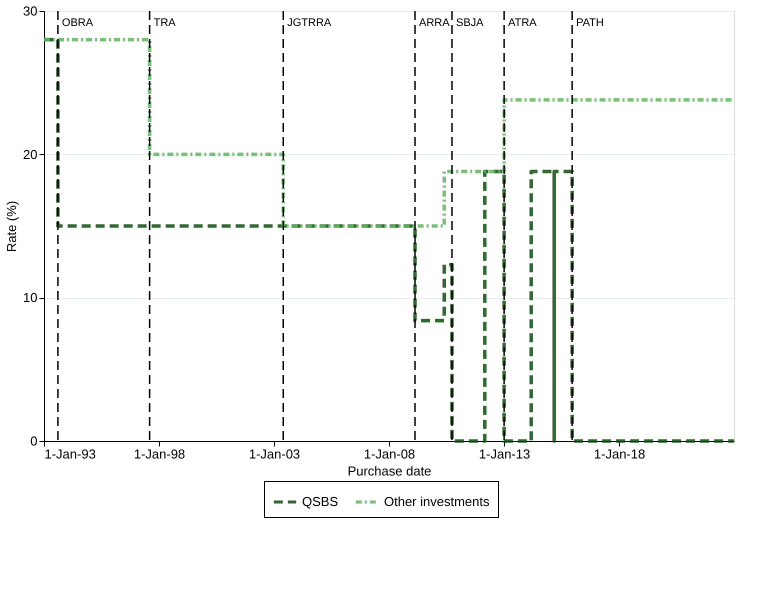  Describe the element at coordinates (620, 454) in the screenshot. I see `x-tick-label: 1-Jan-18` at that location.